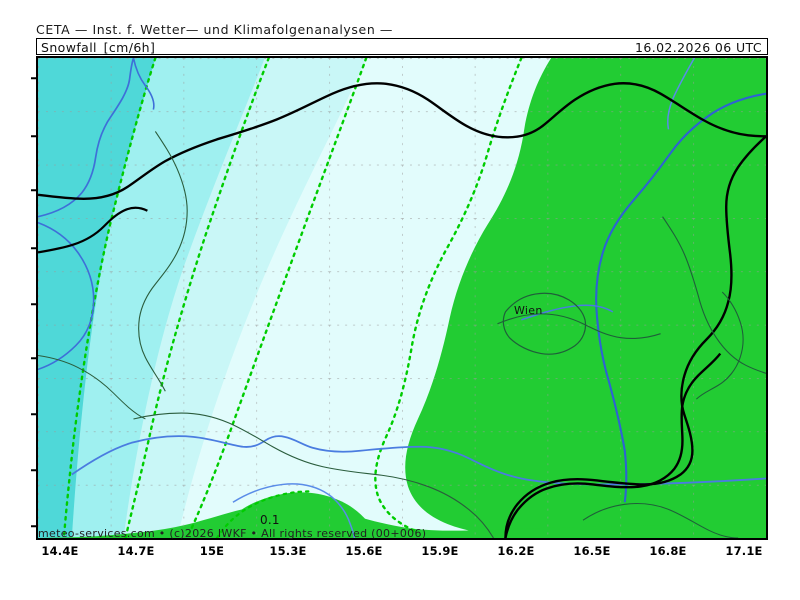  I want to click on border-regional-sw, so click(92, 387).